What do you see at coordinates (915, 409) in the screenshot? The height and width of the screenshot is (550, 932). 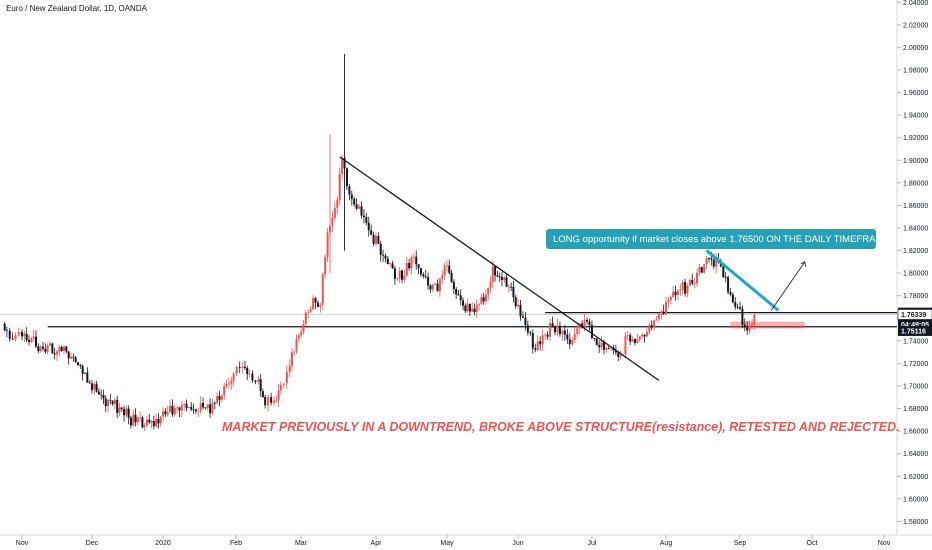 I see `price-tick-label: 1.68000` at bounding box center [915, 409].